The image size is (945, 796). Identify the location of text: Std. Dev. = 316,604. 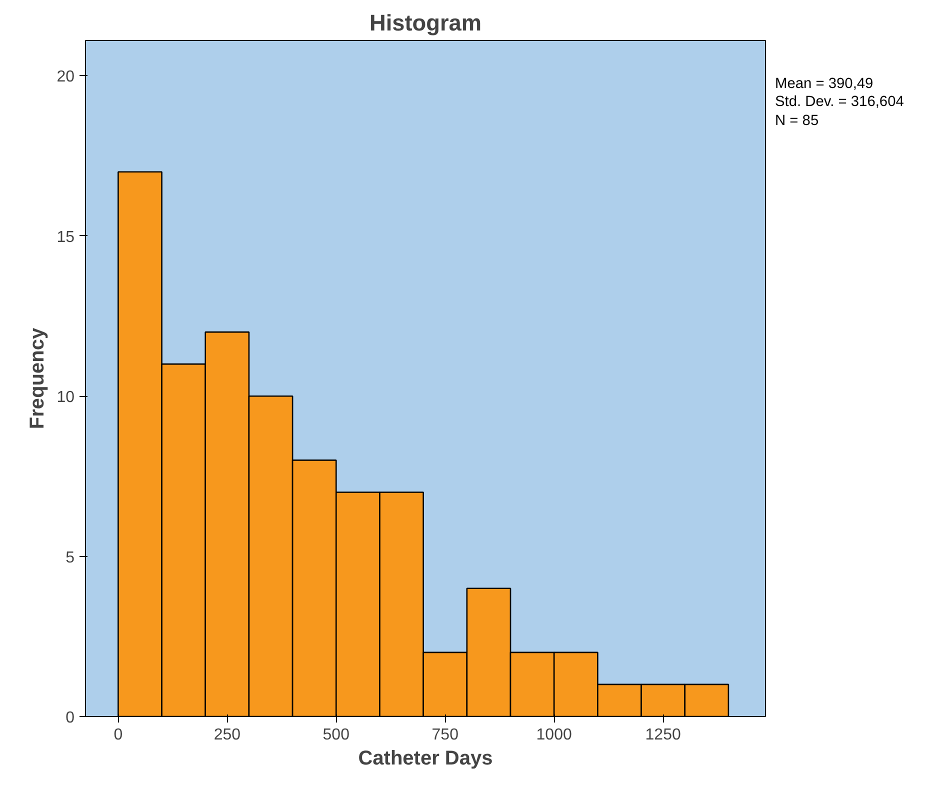
(839, 102).